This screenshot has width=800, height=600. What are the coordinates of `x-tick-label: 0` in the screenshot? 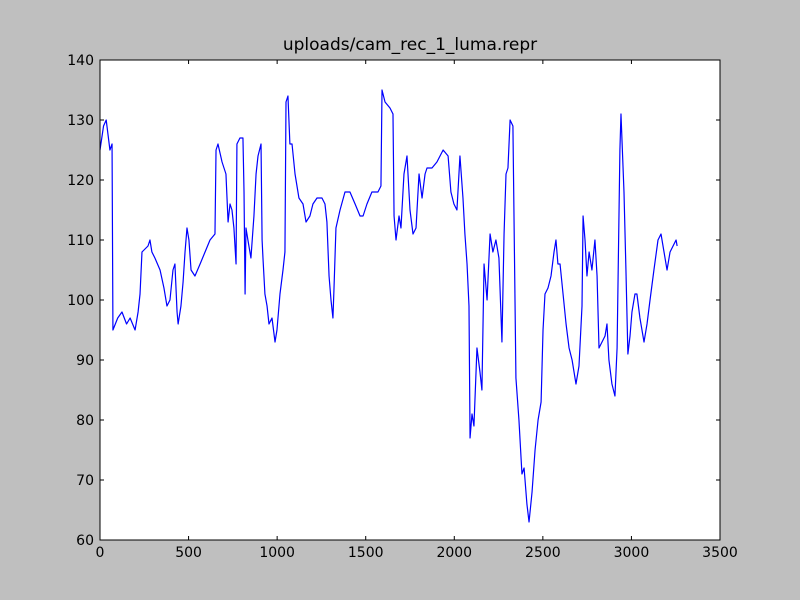 It's located at (100, 553).